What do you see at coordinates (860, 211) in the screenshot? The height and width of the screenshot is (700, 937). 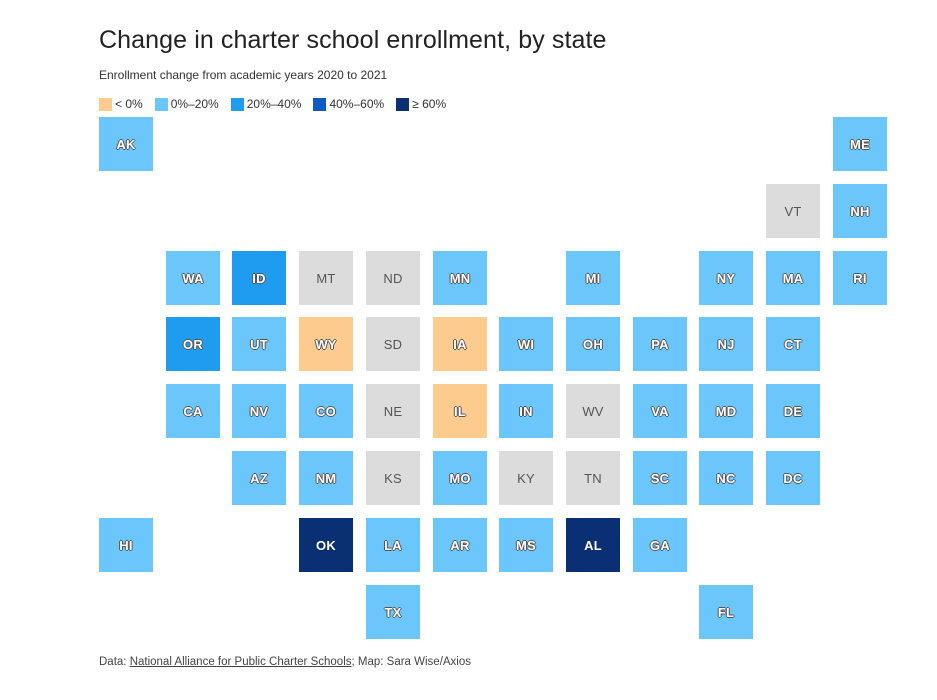 I see `state-tile-nh: NH` at bounding box center [860, 211].